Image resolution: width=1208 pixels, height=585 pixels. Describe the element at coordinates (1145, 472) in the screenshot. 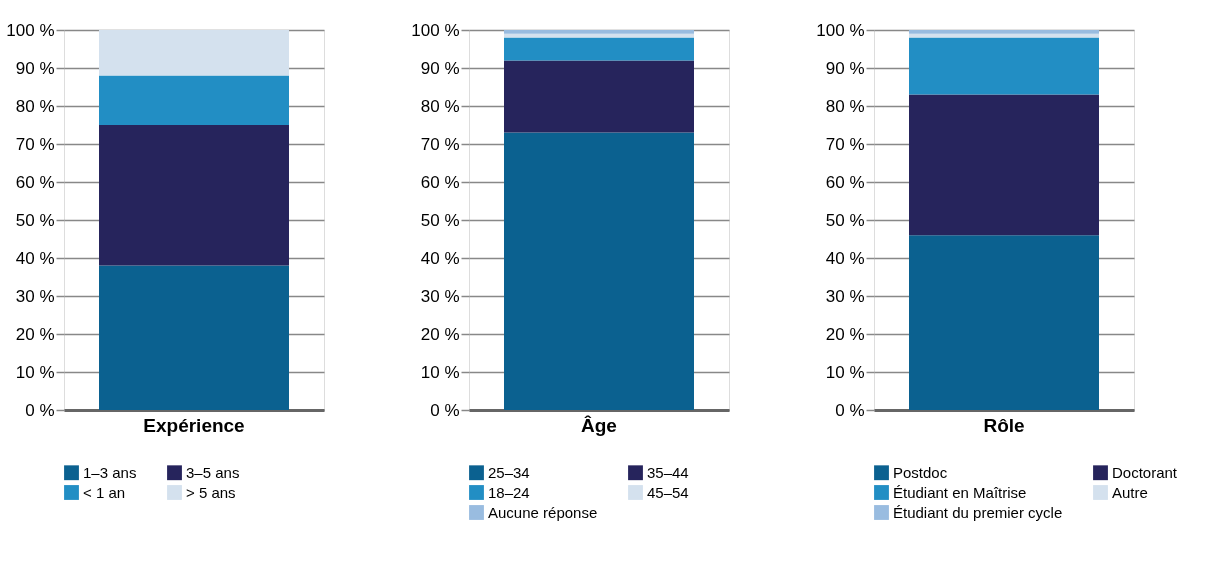

I see `legend-label: Doctorant` at that location.